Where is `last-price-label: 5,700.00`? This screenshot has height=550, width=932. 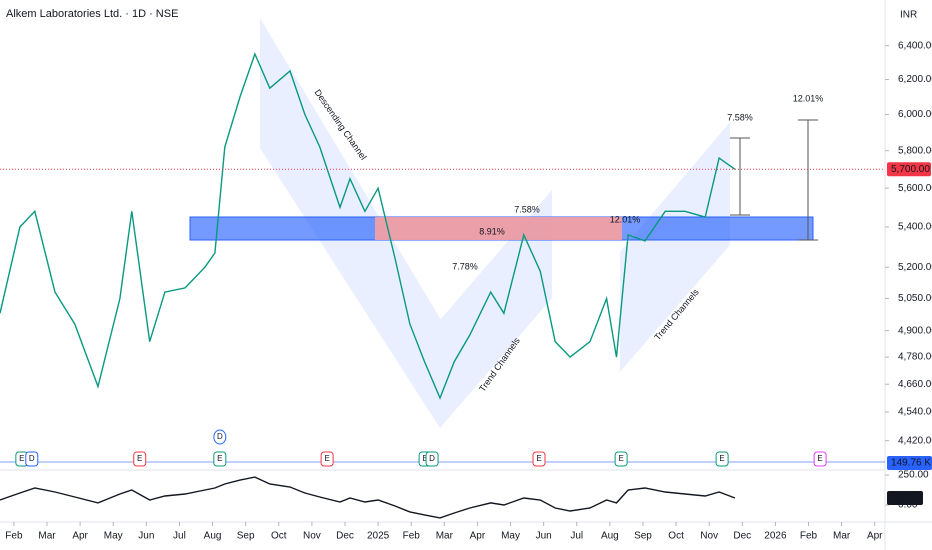 last-price-label: 5,700.00 is located at coordinates (910, 169).